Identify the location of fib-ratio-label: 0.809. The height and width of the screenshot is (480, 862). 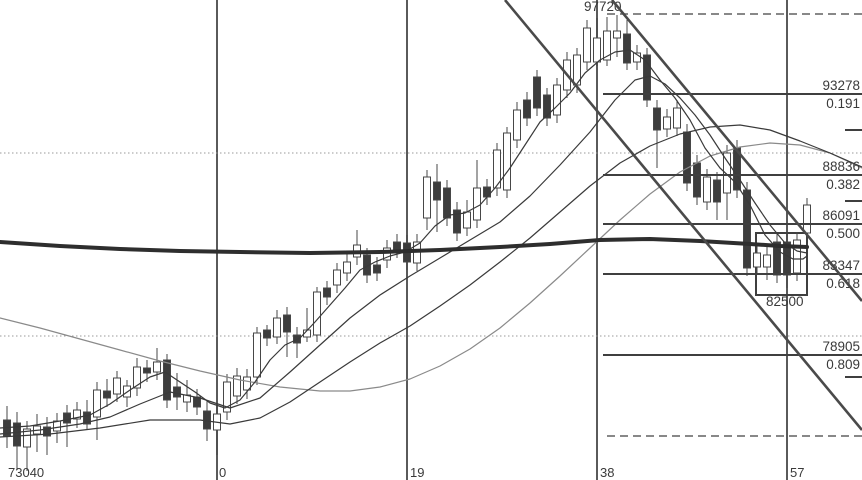
(843, 364).